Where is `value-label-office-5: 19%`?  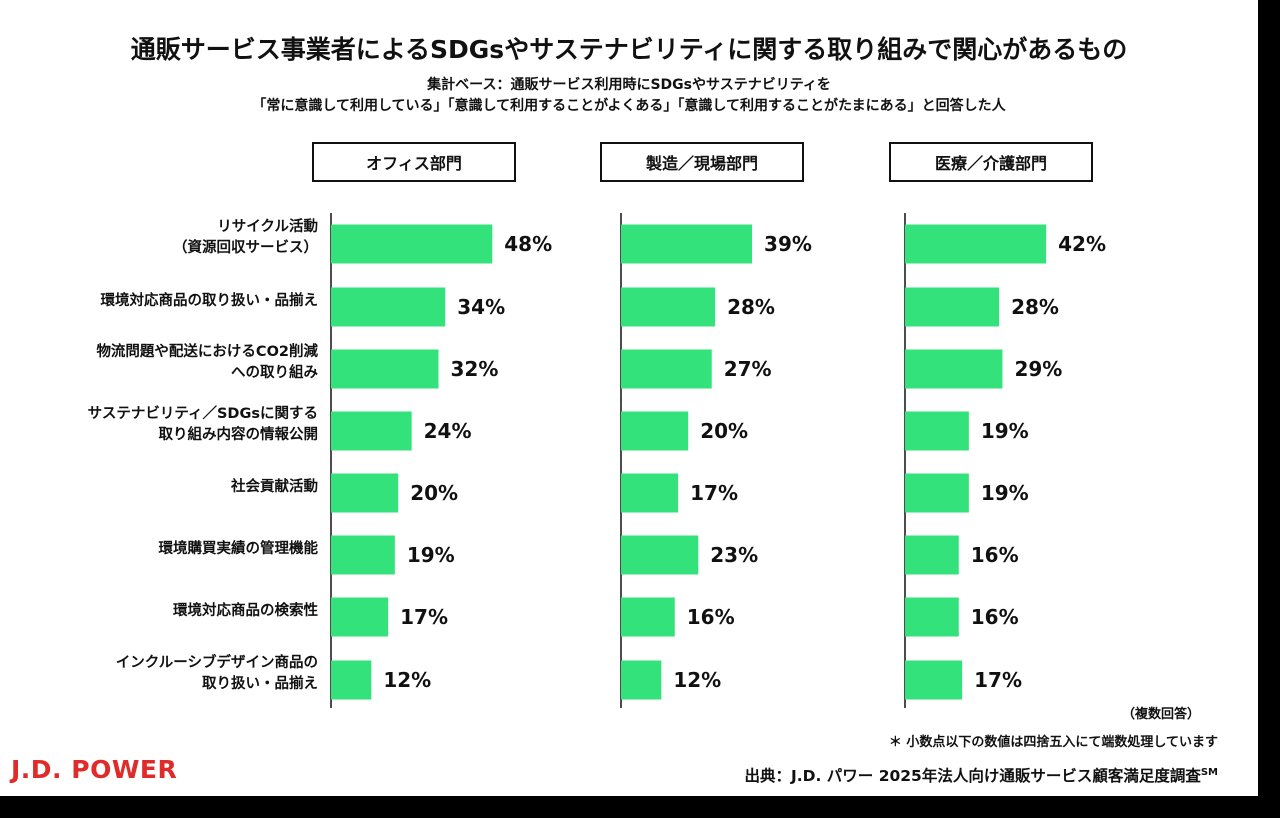
value-label-office-5: 19% is located at coordinates (431, 555).